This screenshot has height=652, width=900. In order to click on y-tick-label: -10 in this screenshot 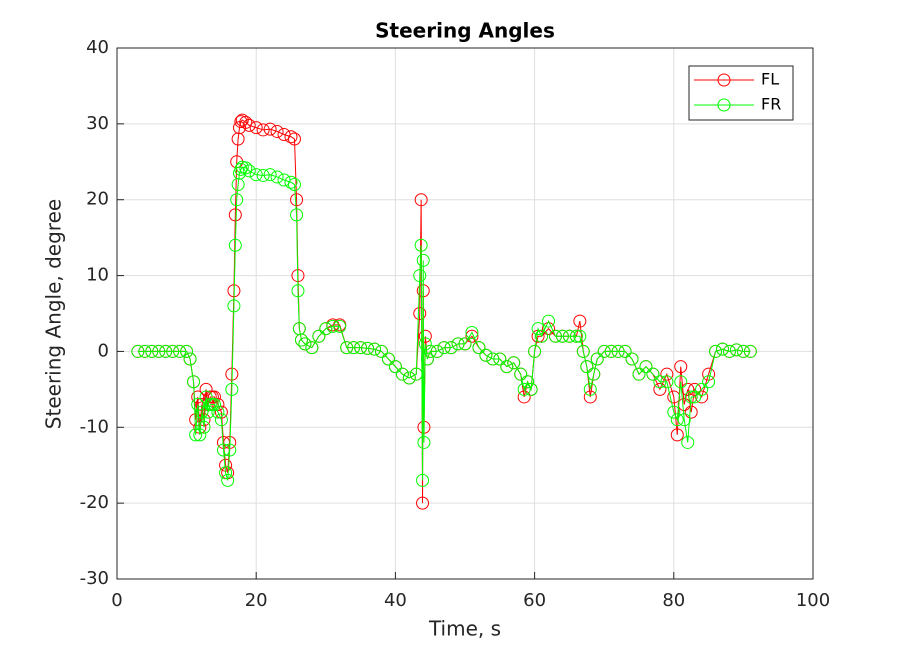, I will do `click(94, 426)`.